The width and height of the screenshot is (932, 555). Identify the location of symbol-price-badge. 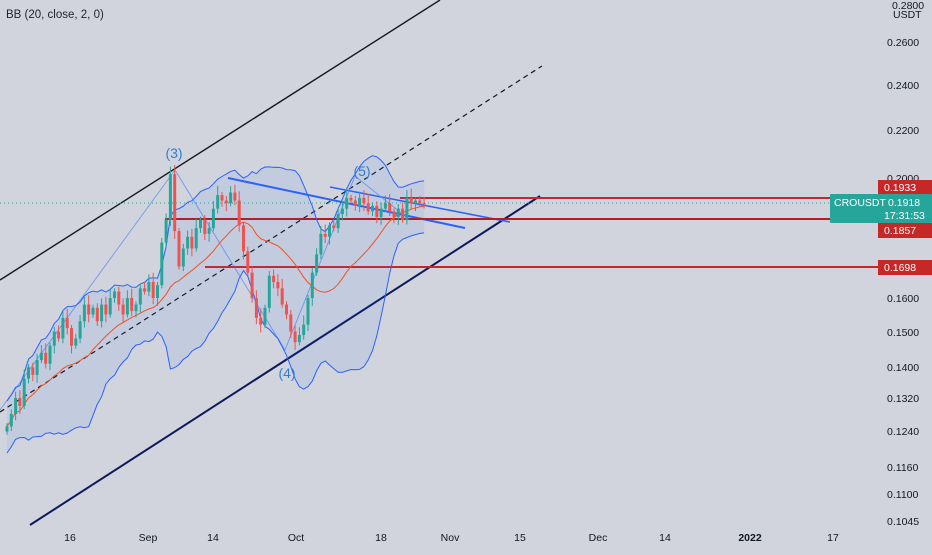
(881, 208).